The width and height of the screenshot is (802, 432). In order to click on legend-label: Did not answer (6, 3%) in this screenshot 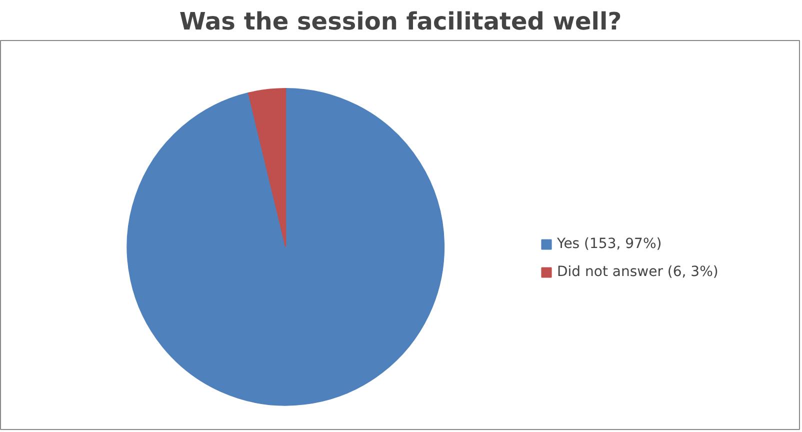, I will do `click(637, 272)`.